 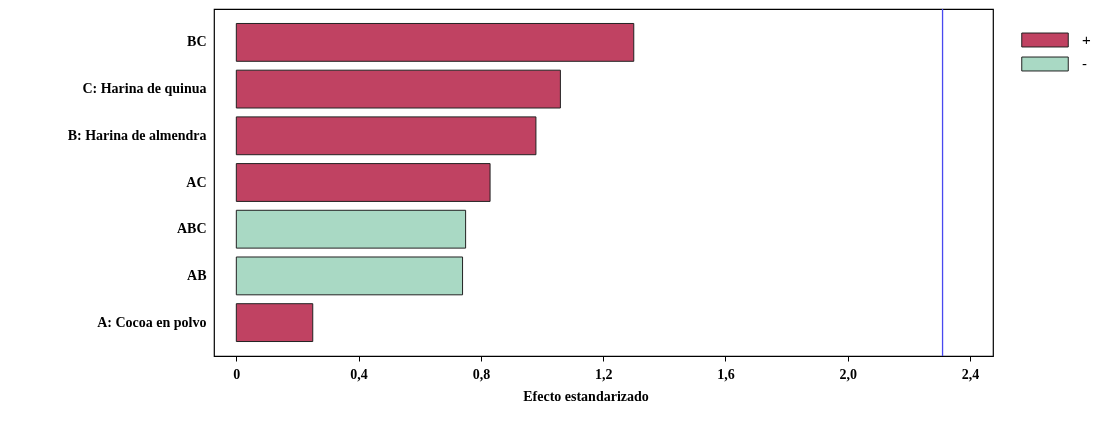 I want to click on x-tick-label: 2,0, so click(x=848, y=374).